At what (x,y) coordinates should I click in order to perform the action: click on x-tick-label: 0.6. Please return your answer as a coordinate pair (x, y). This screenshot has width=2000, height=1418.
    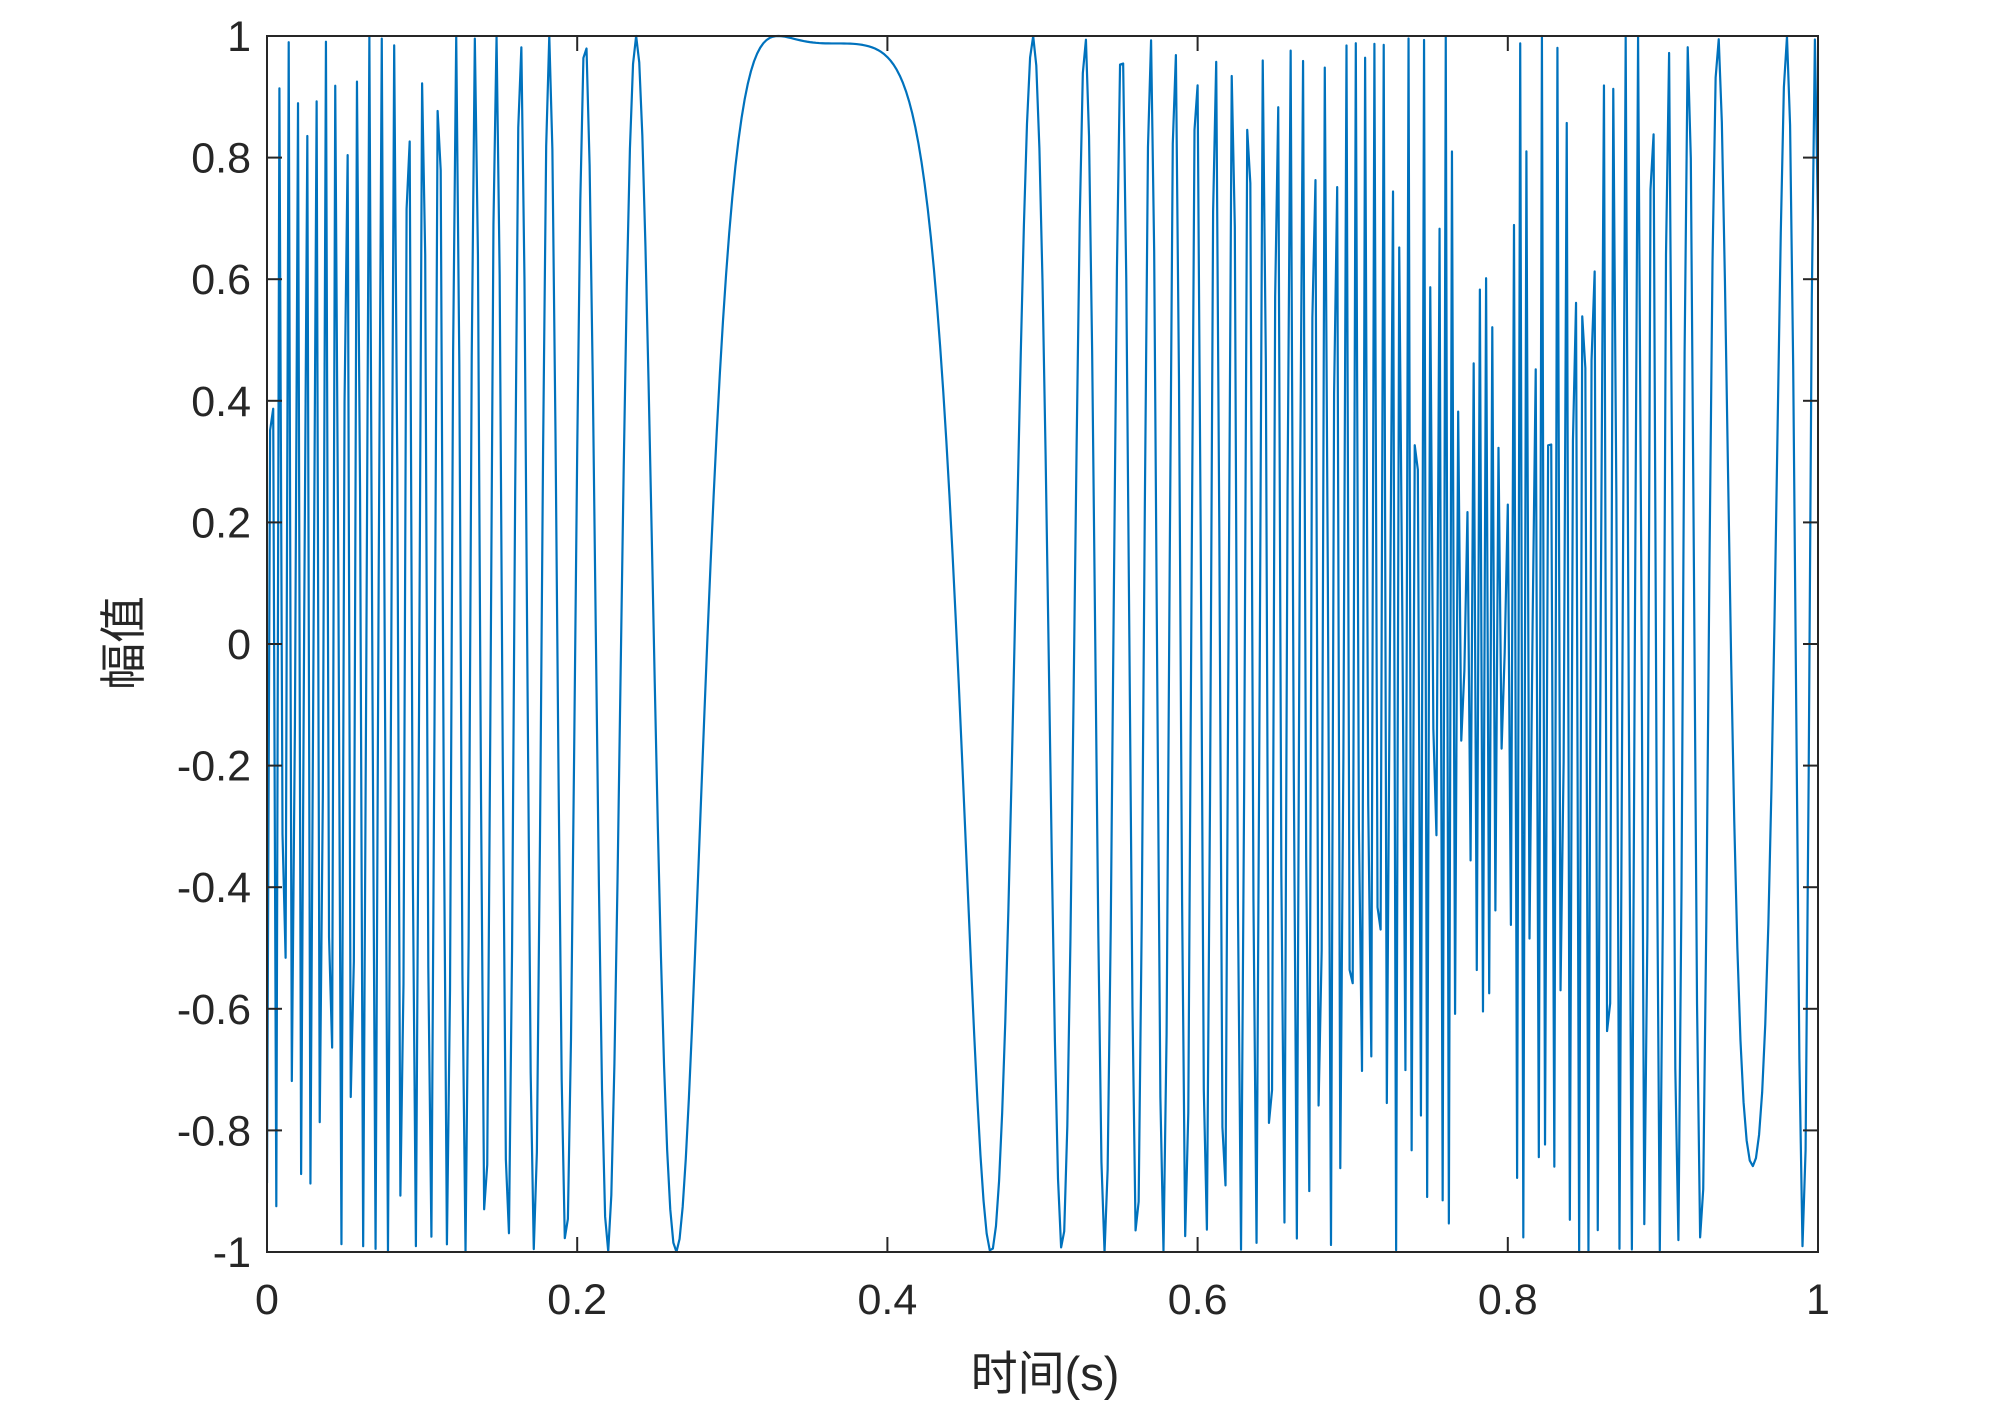
    Looking at the image, I should click on (1198, 1300).